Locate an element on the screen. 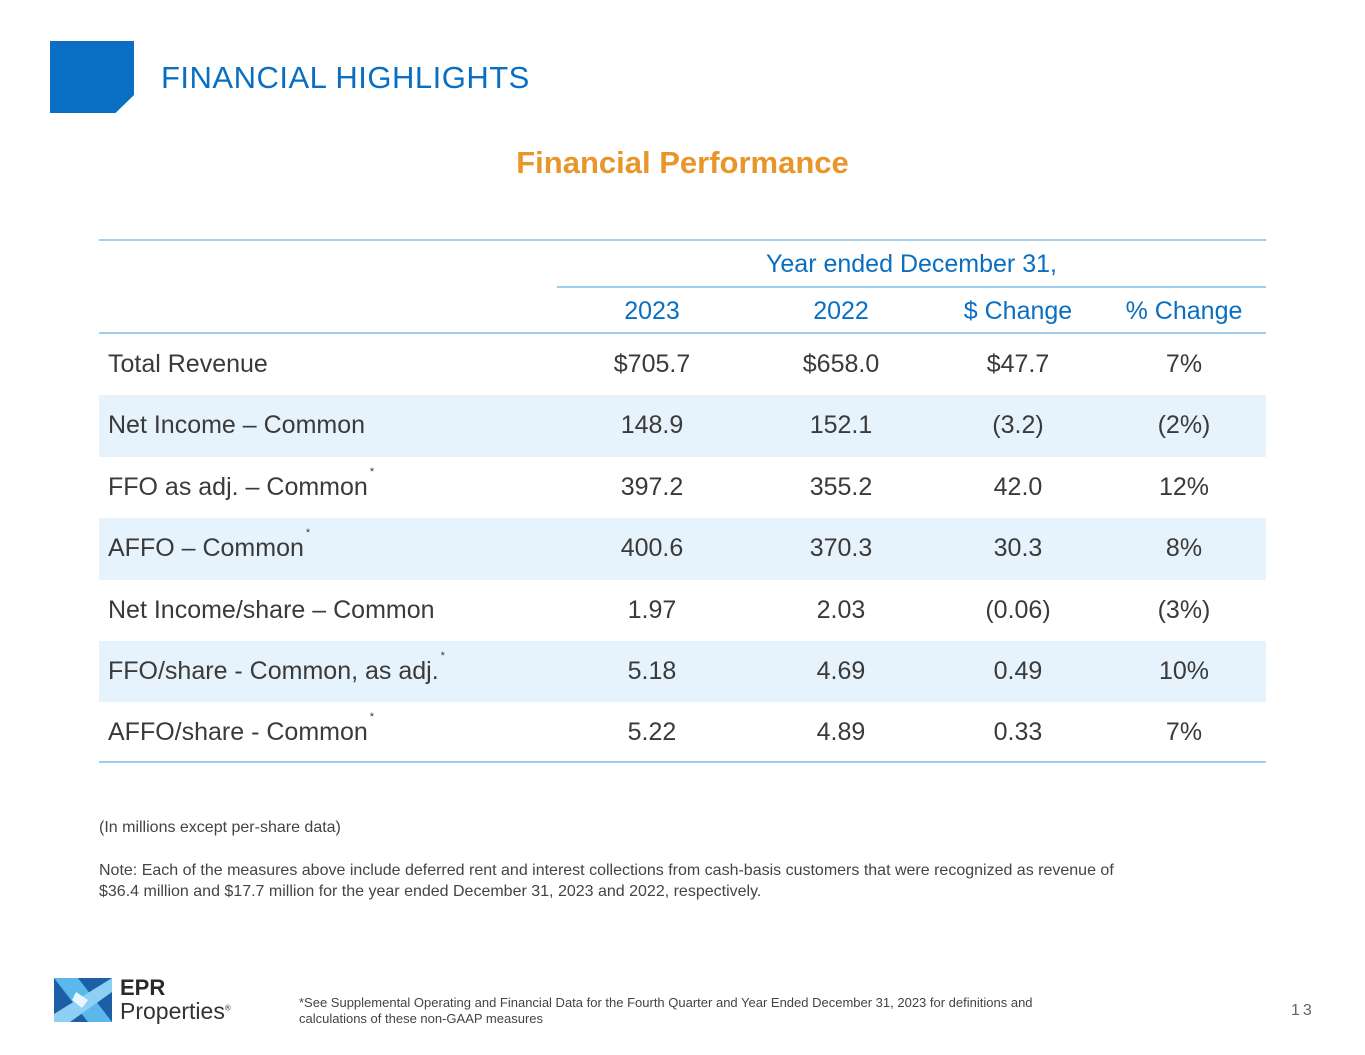  table-row: AFFO – Common* 400.6 370.3 30.3 8% is located at coordinates (682, 549).